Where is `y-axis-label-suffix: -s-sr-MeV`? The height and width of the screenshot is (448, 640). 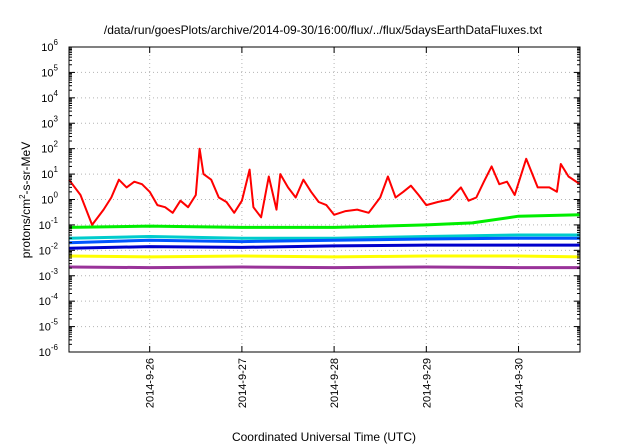 y-axis-label-suffix: -s-sr-MeV is located at coordinates (26, 168).